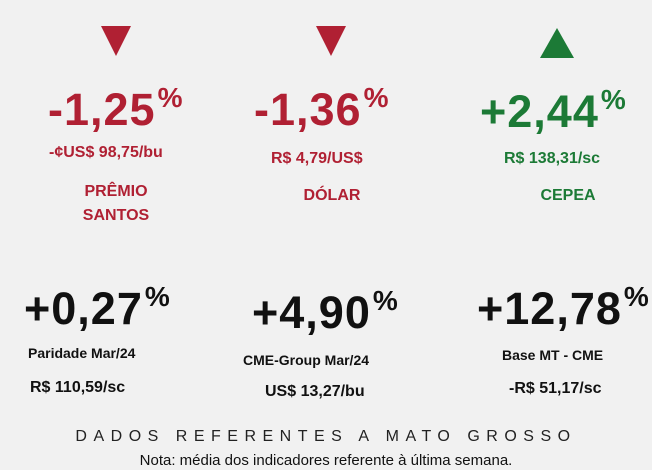  I want to click on indicator-name-line1: DÓLAR, so click(332, 195).